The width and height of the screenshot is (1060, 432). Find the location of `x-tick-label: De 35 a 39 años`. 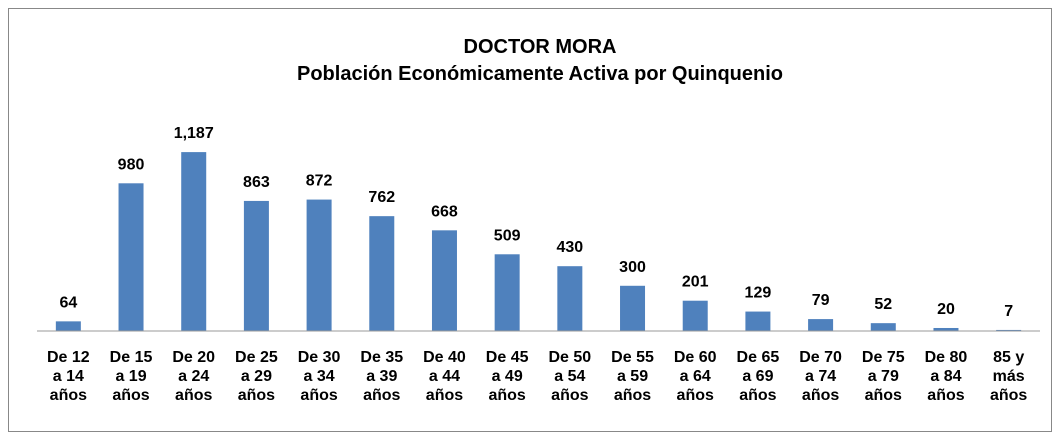

x-tick-label: De 35 a 39 años is located at coordinates (381, 376).